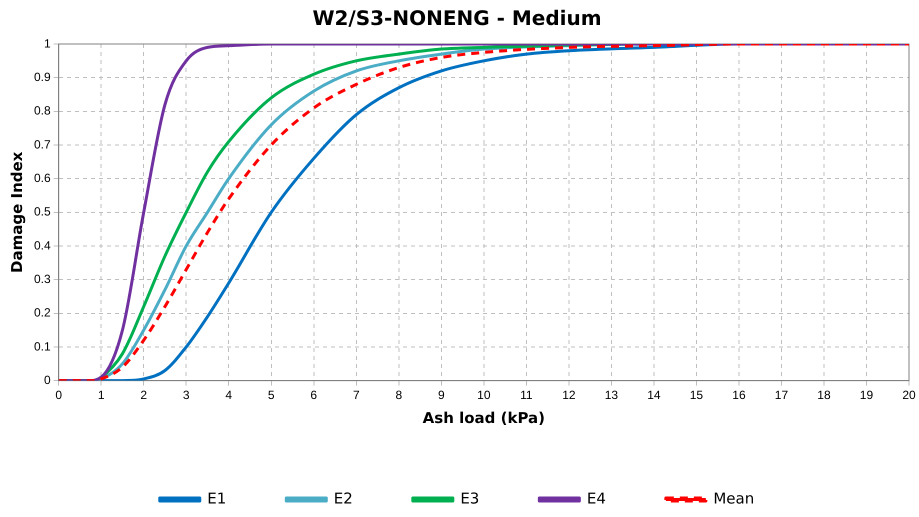  Describe the element at coordinates (42, 177) in the screenshot. I see `y-tick-label: 0.6` at that location.